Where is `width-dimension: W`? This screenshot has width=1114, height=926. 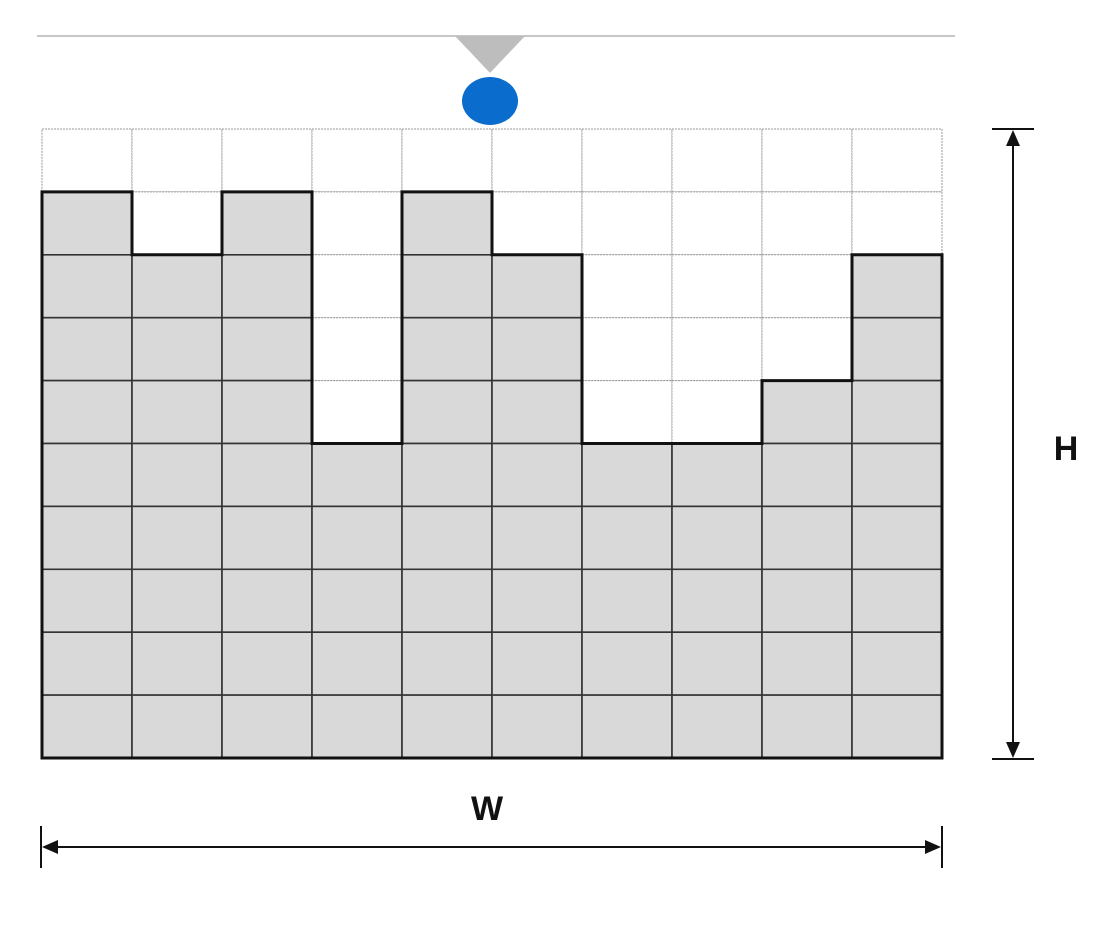 width-dimension: W is located at coordinates (491, 829).